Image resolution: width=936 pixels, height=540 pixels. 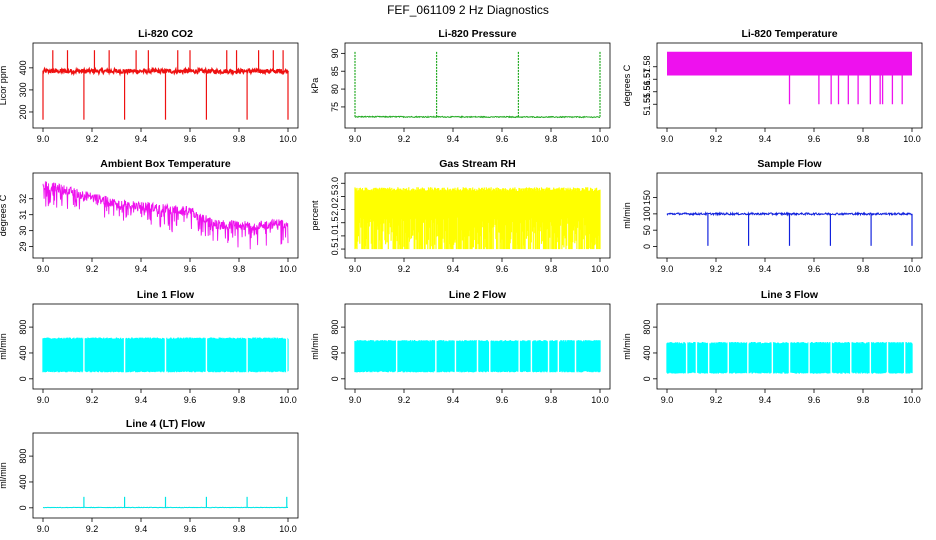 What do you see at coordinates (647, 91) in the screenshot?
I see `y-tick-label: 51.56` at bounding box center [647, 91].